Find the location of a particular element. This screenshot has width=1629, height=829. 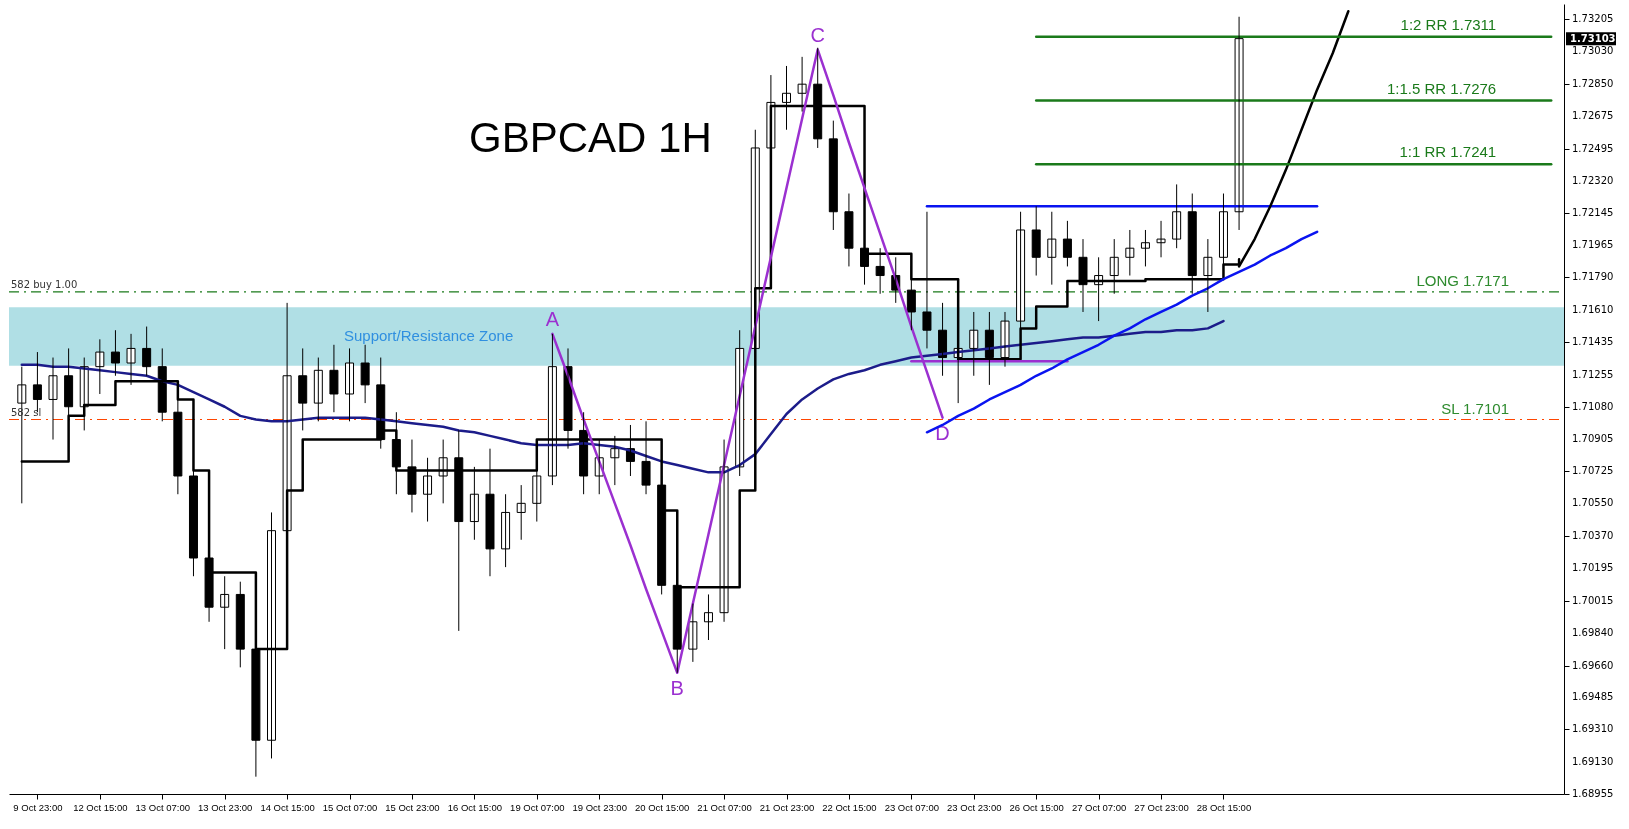

y-tick-label: 1.69310 is located at coordinates (1593, 729).